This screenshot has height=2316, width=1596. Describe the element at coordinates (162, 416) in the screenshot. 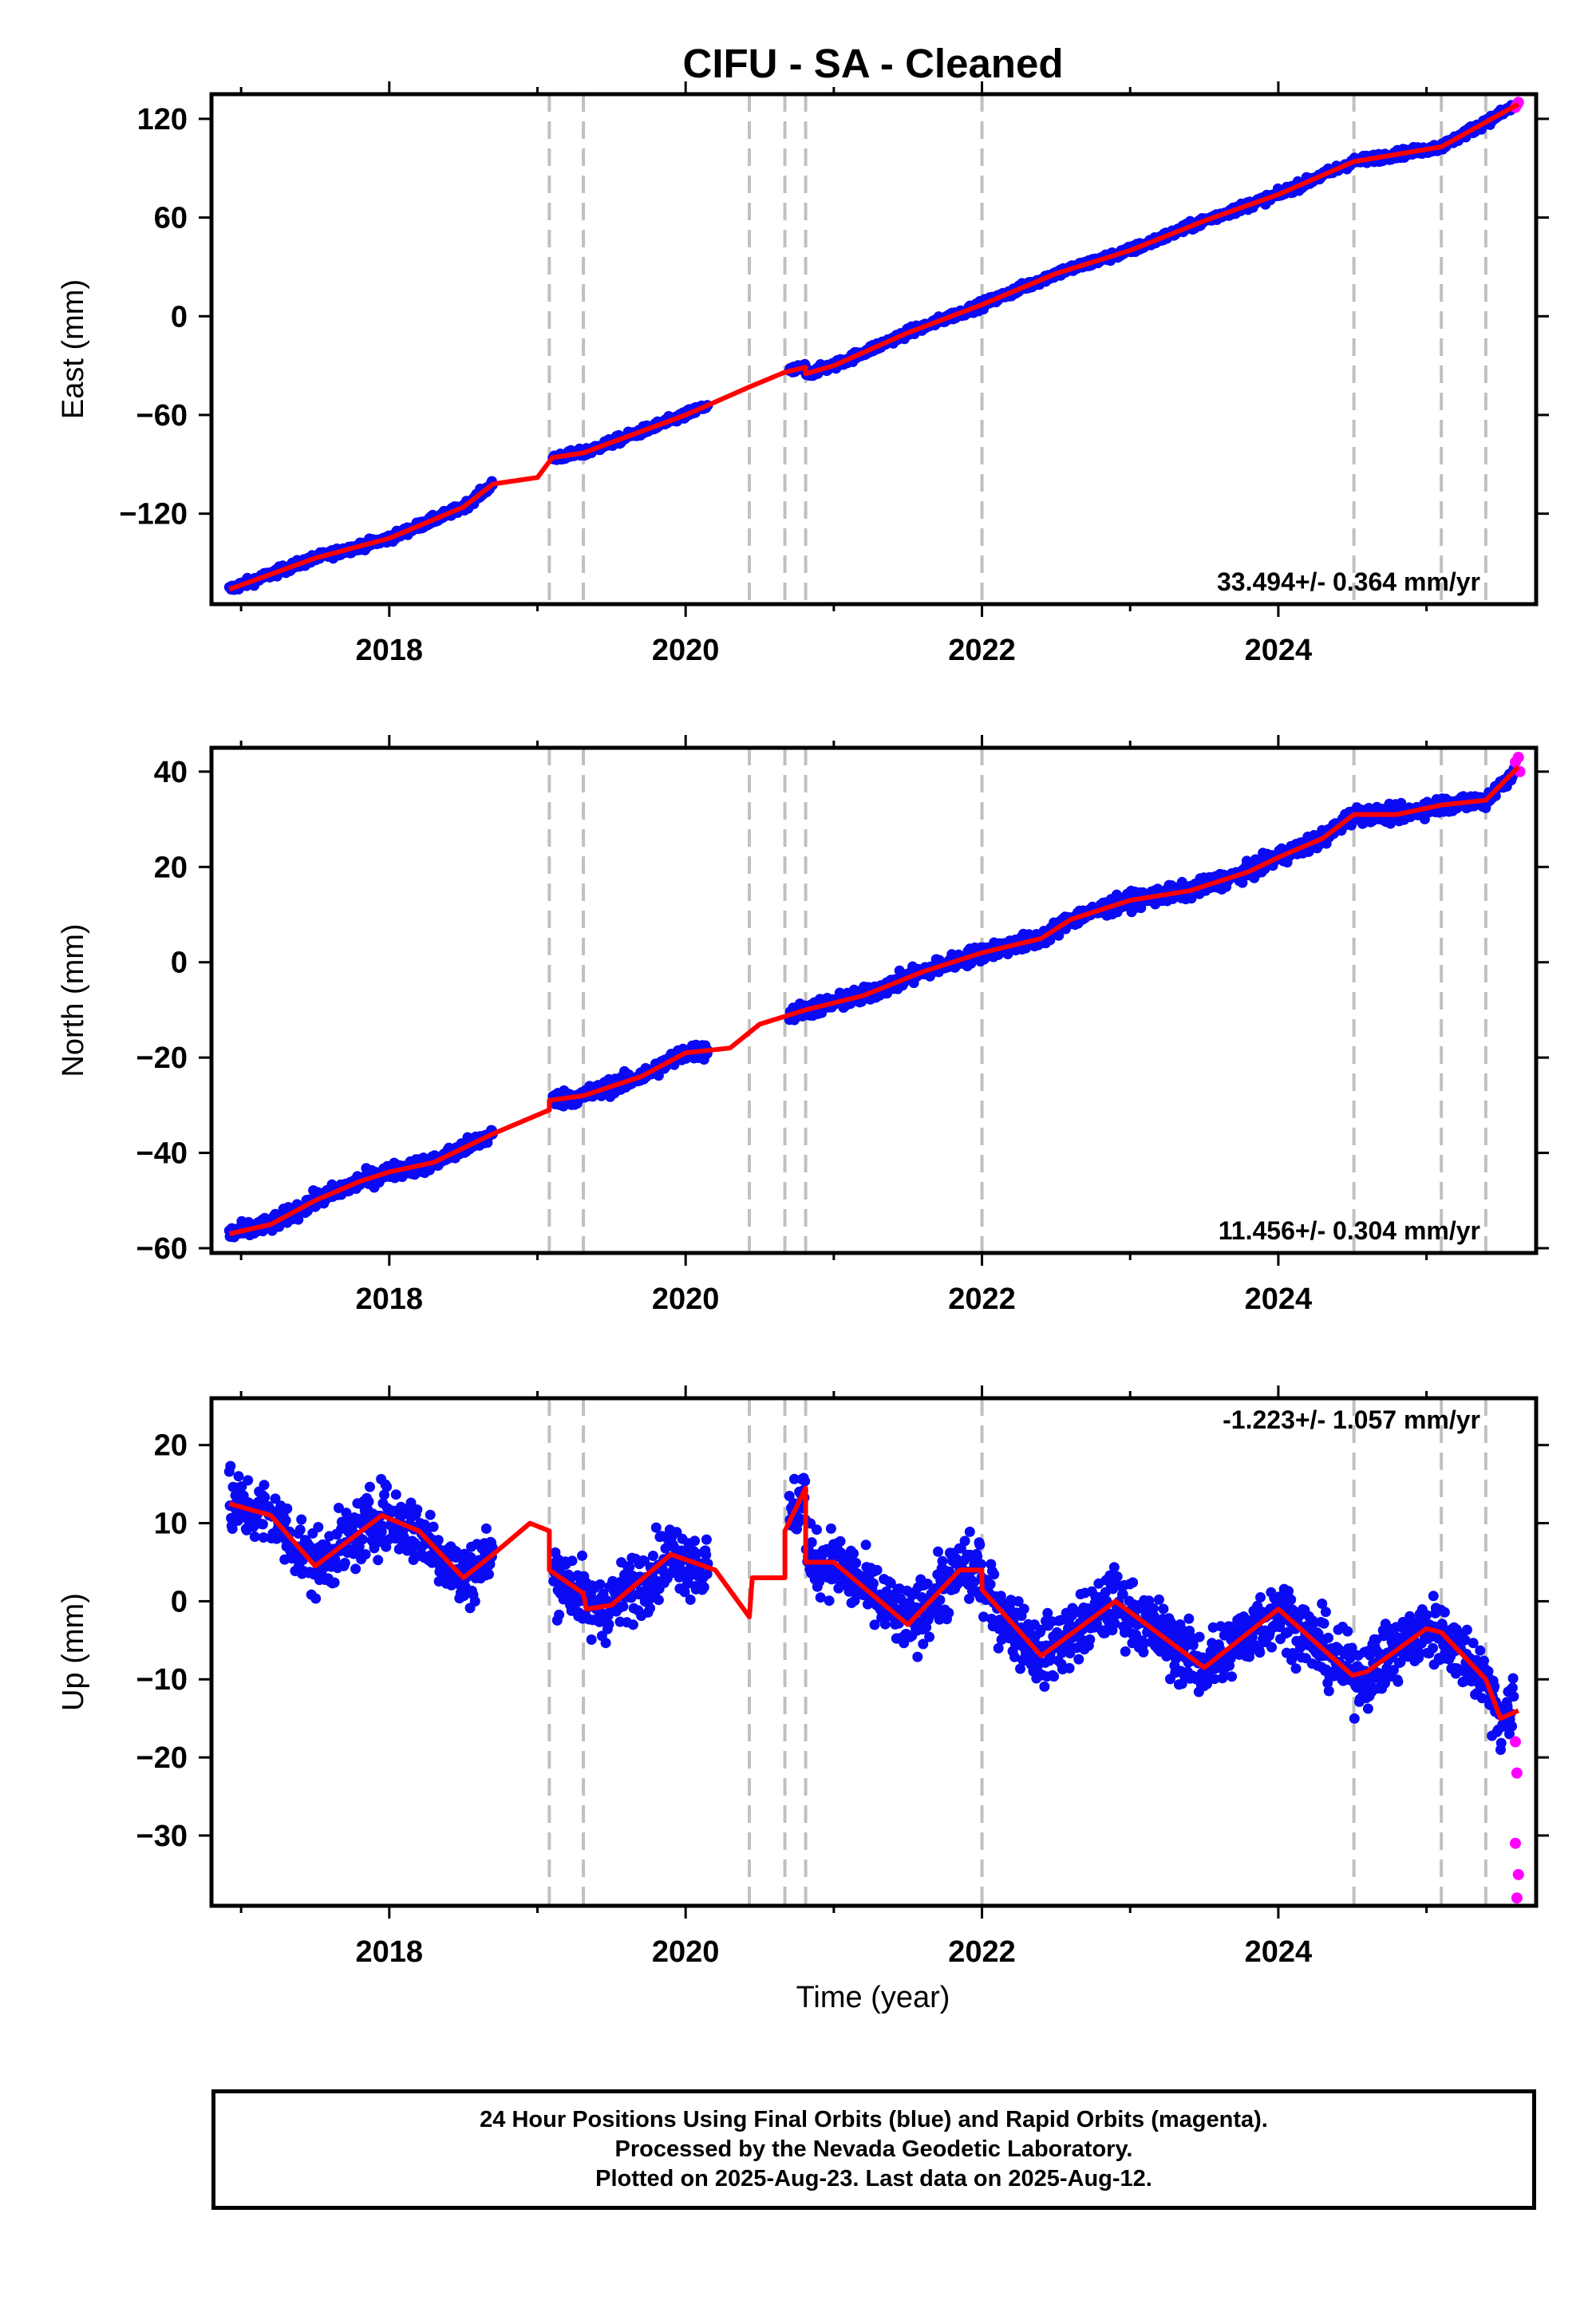

I see `y-tick-label: −60` at that location.